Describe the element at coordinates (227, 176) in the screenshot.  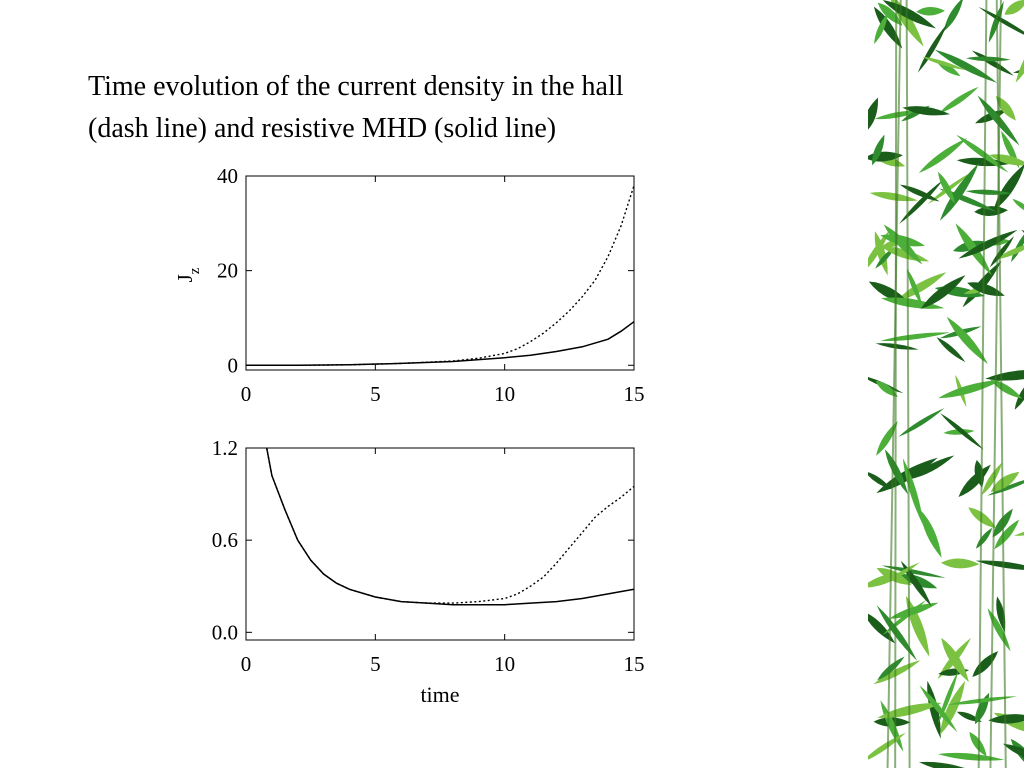
I see `y-tick-label: 40` at that location.